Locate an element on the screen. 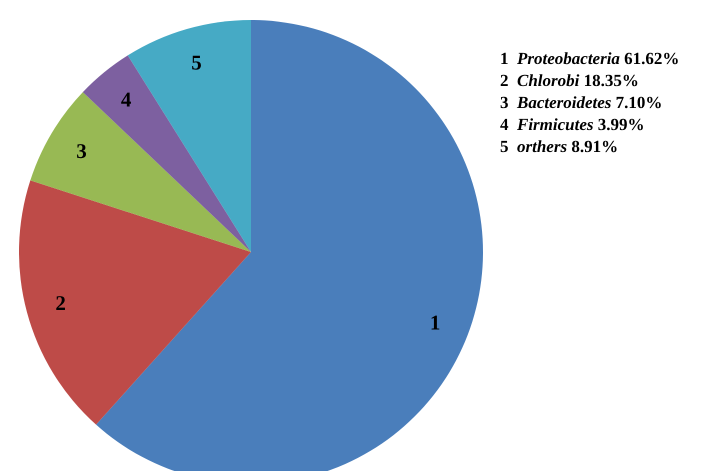  category-label: 4 is located at coordinates (504, 124).